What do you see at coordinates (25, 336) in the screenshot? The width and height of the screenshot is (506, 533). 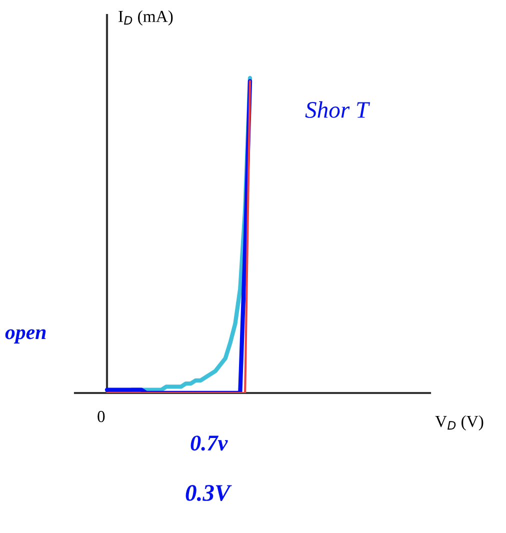 I see `text: open` at bounding box center [25, 336].